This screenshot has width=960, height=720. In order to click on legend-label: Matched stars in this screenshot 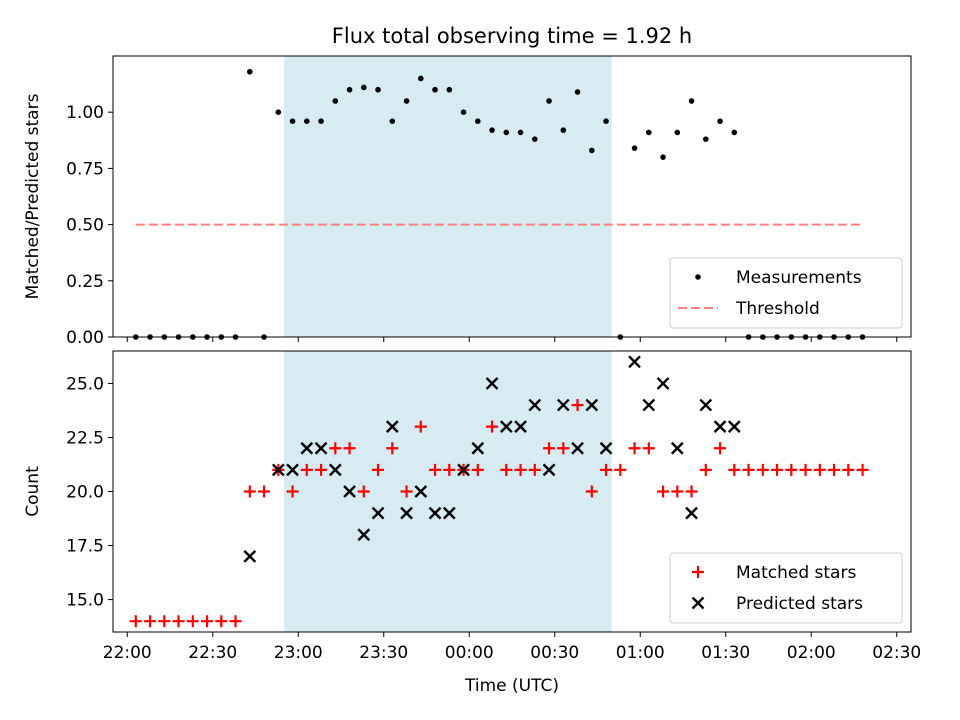, I will do `click(796, 573)`.